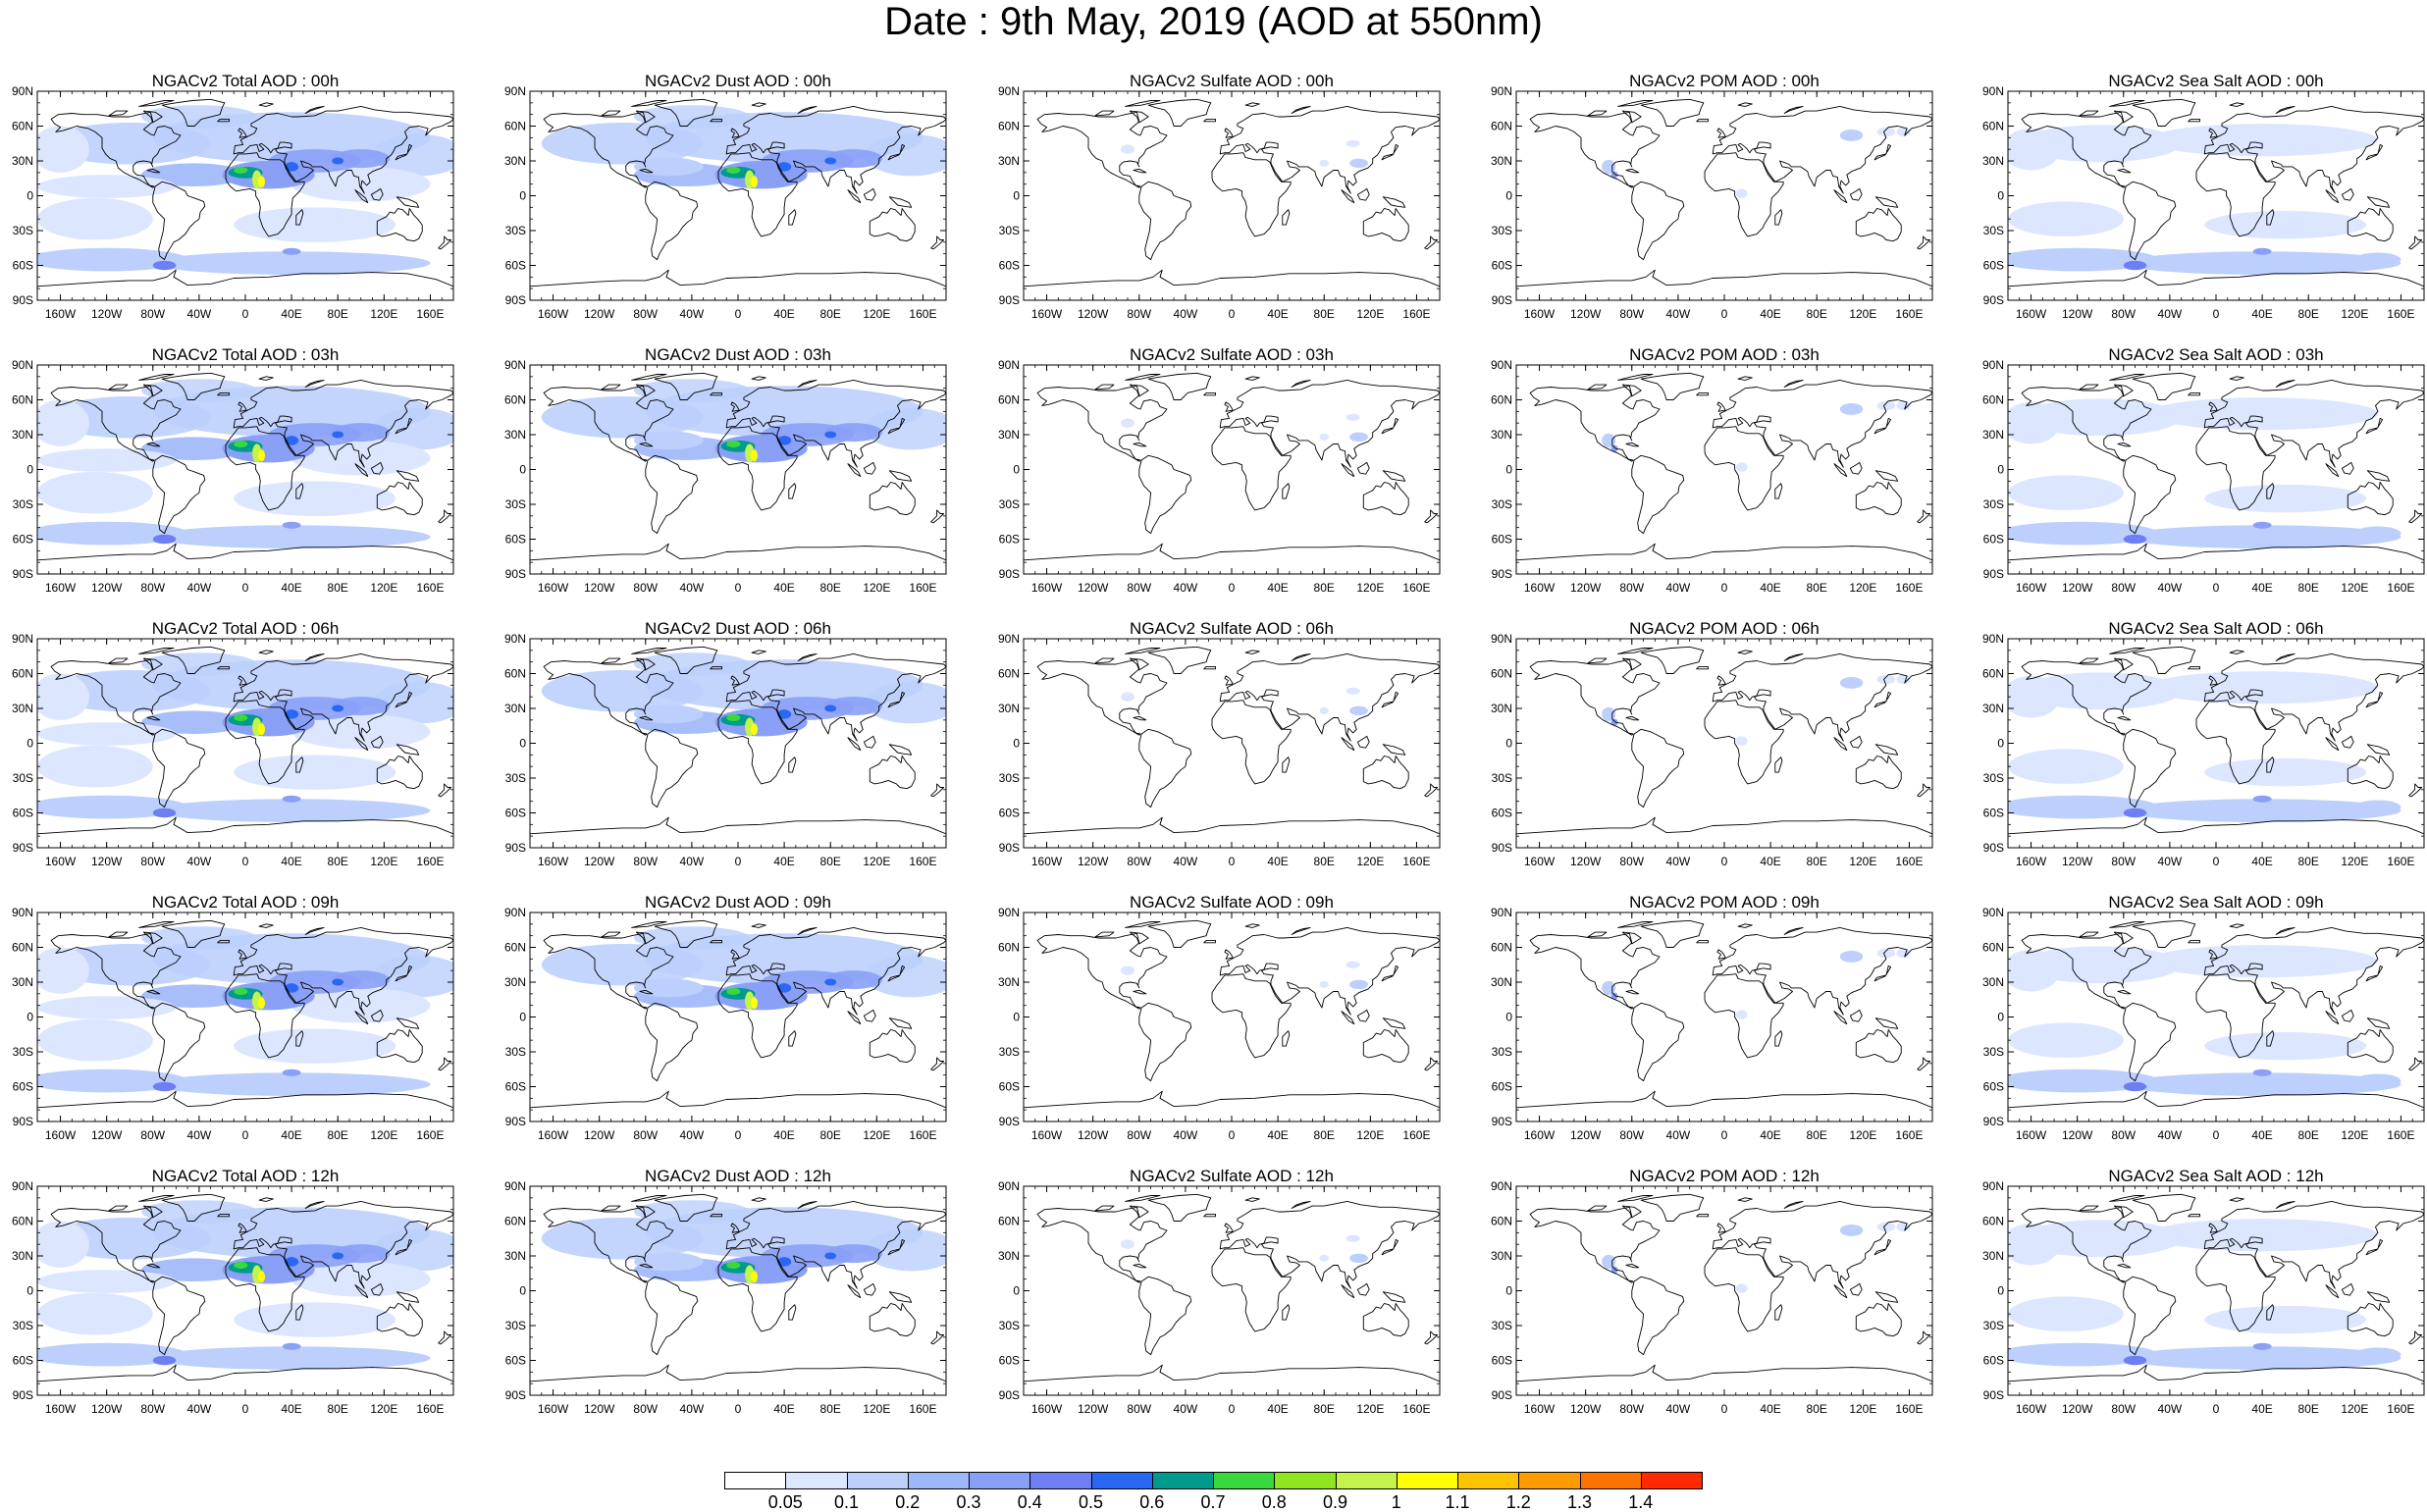  Describe the element at coordinates (430, 588) in the screenshot. I see `lon-tick-label: 160E` at that location.